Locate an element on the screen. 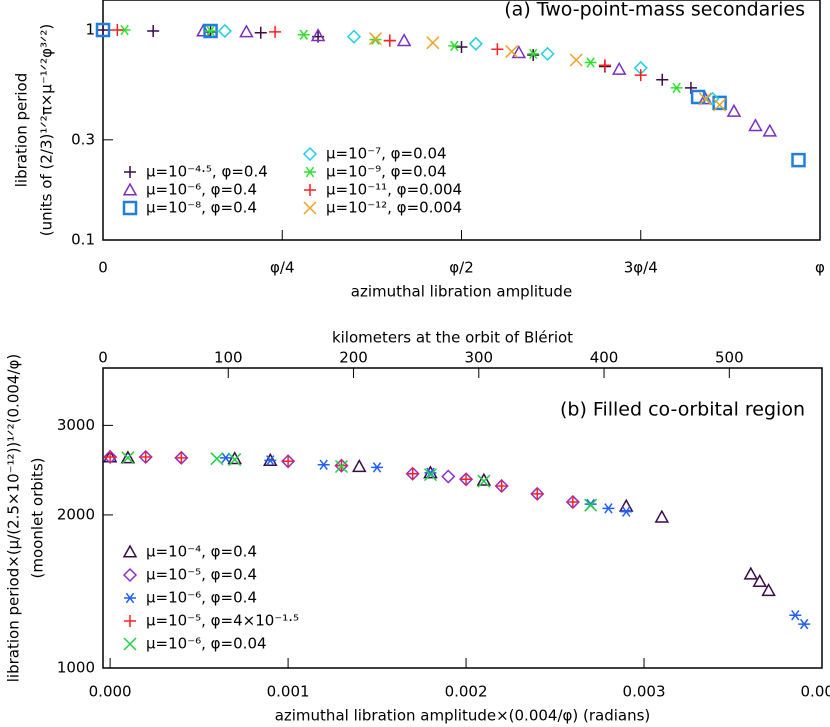 The height and width of the screenshot is (727, 830). x-tick-label: φ/4 is located at coordinates (282, 268).